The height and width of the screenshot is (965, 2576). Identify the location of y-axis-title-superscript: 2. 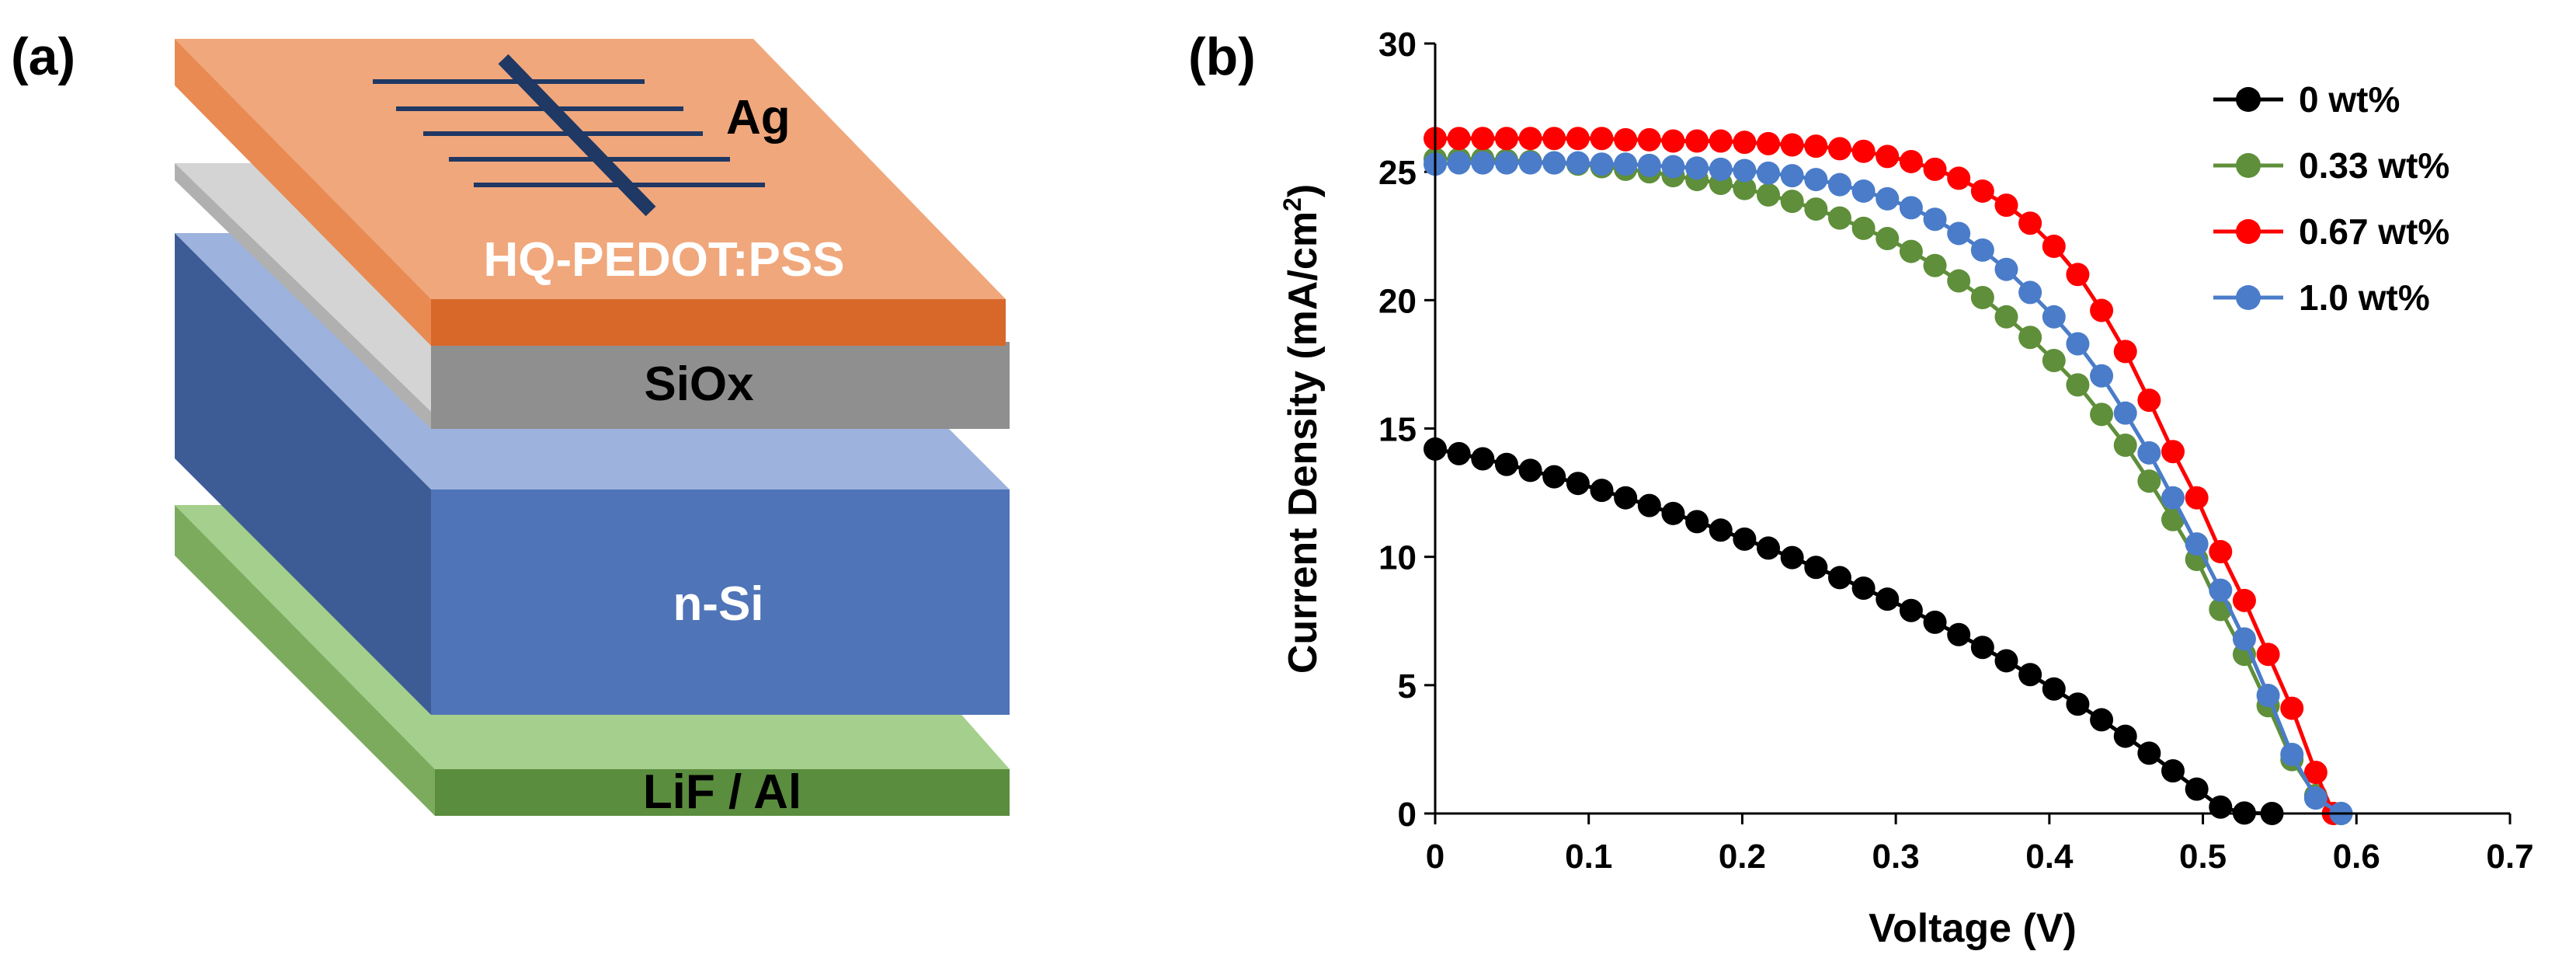
(1292, 204).